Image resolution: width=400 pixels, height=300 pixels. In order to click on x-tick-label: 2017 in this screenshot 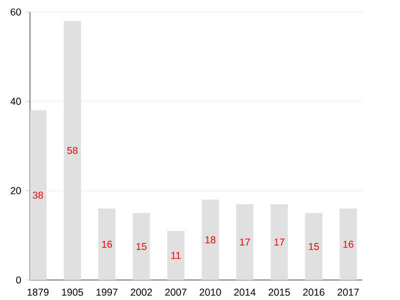, I will do `click(348, 292)`.